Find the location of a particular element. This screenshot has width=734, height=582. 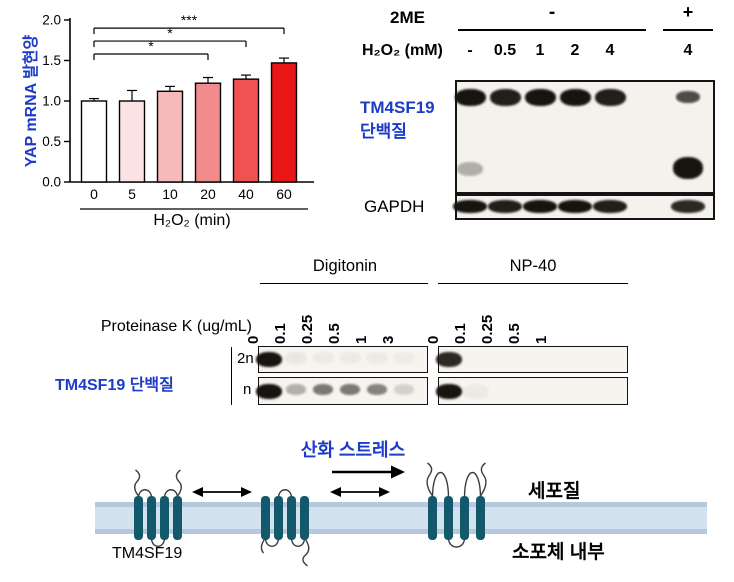

oxidative-stress-arrow is located at coordinates (368, 472).